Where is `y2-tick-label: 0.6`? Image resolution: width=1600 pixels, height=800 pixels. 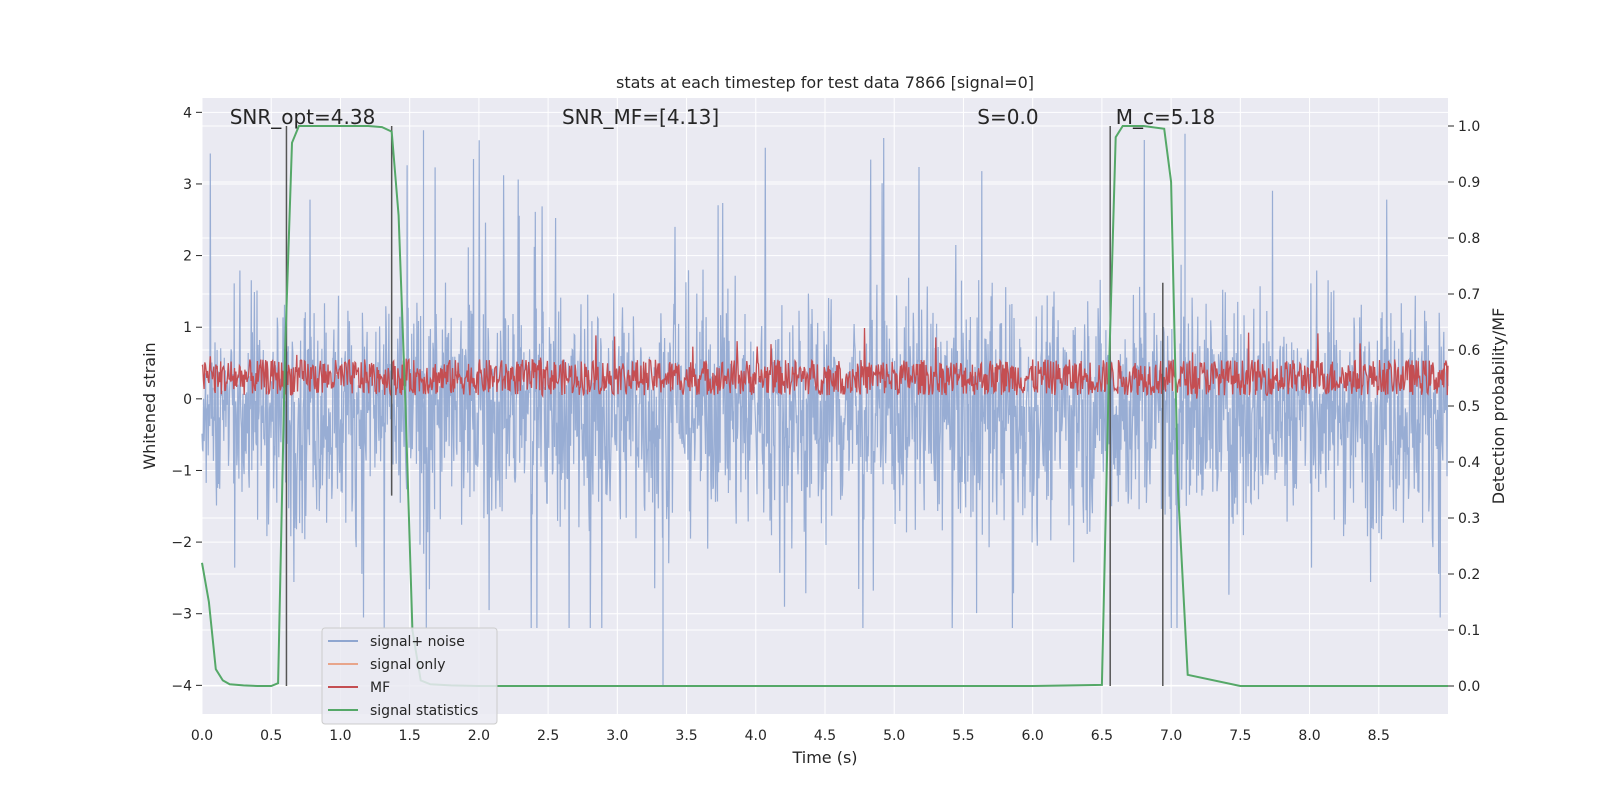
y2-tick-label: 0.6 is located at coordinates (1469, 351).